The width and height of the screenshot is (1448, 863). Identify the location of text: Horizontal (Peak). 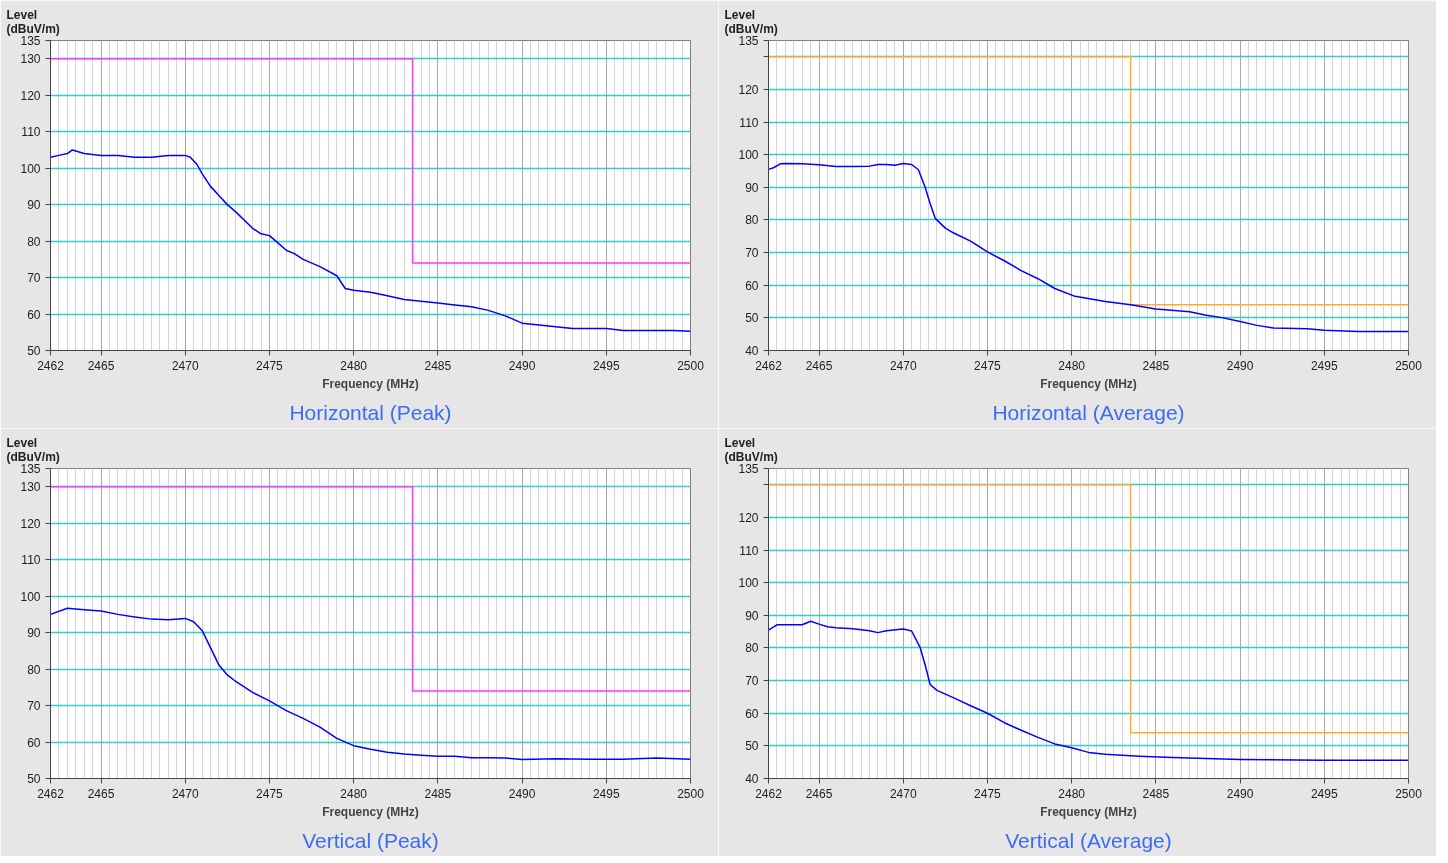
(370, 412).